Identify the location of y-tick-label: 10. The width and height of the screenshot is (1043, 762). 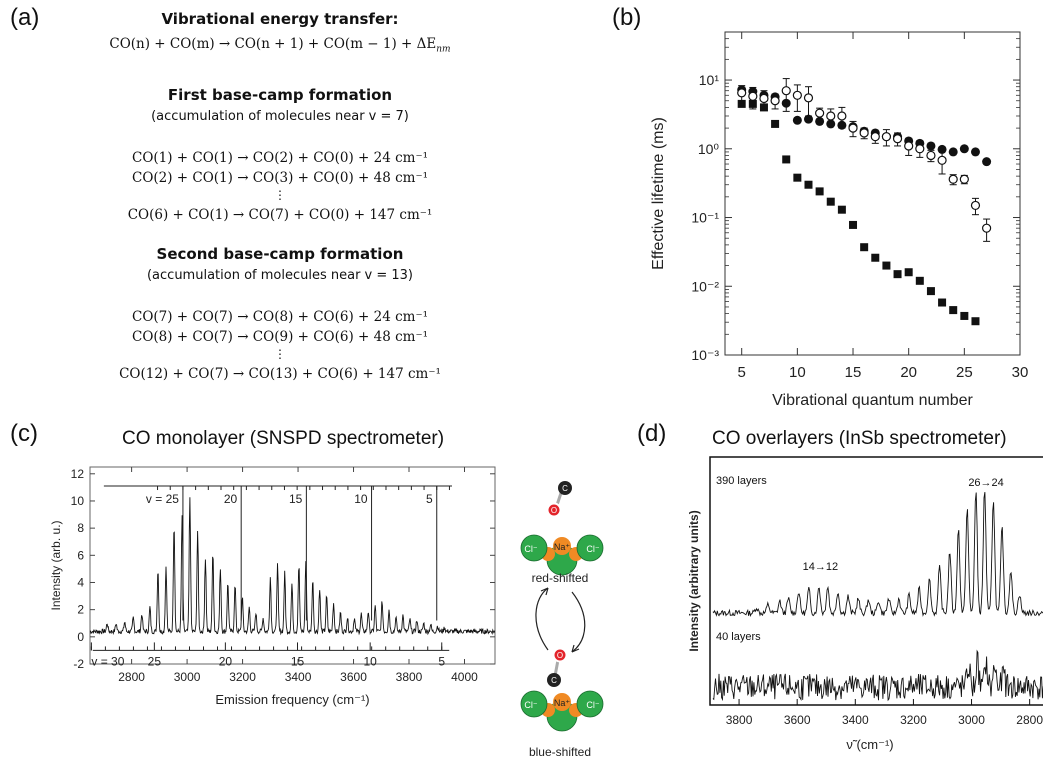
(78, 501).